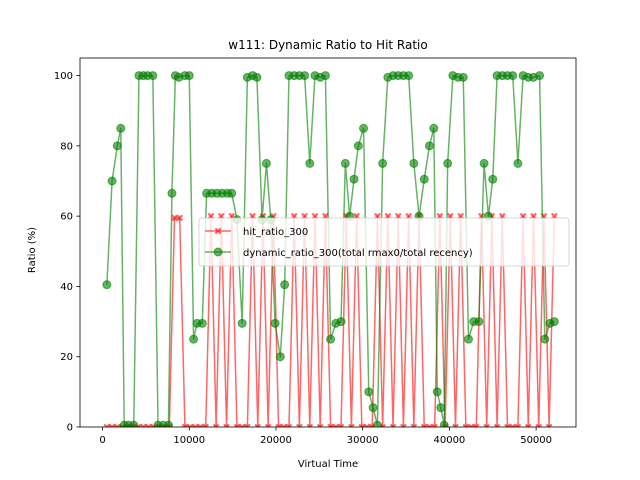  I want to click on y-tick-label: 60, so click(66, 217).